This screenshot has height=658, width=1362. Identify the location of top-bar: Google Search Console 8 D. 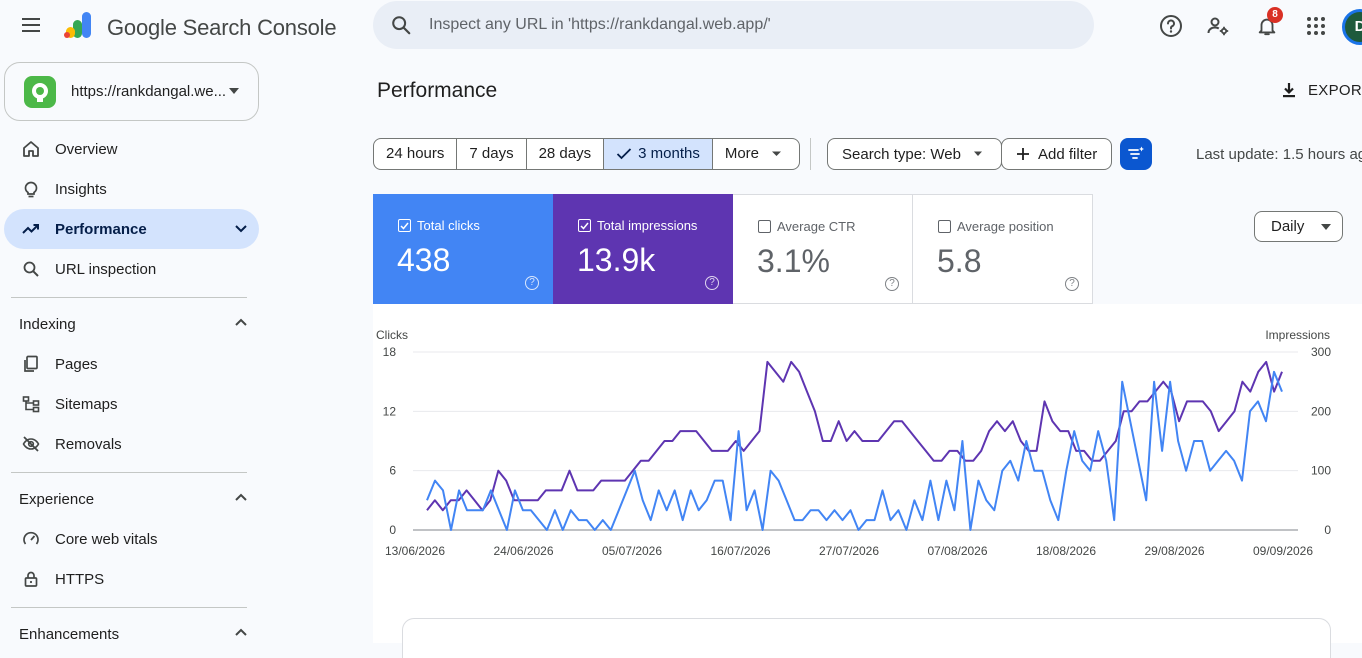
(681, 28).